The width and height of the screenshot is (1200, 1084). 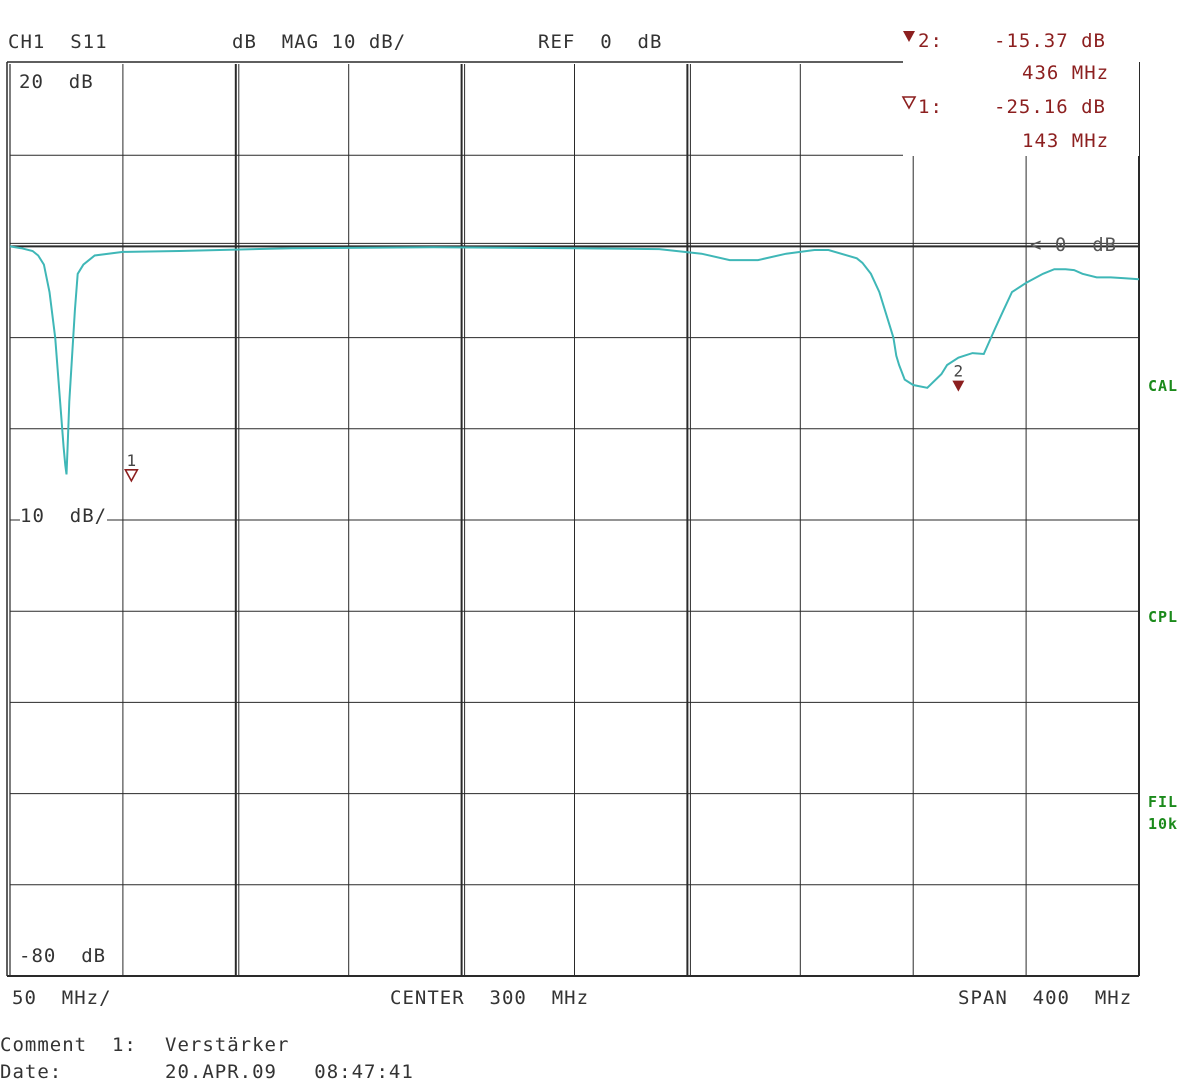 I want to click on marker-1-number: 1, so click(x=132, y=460).